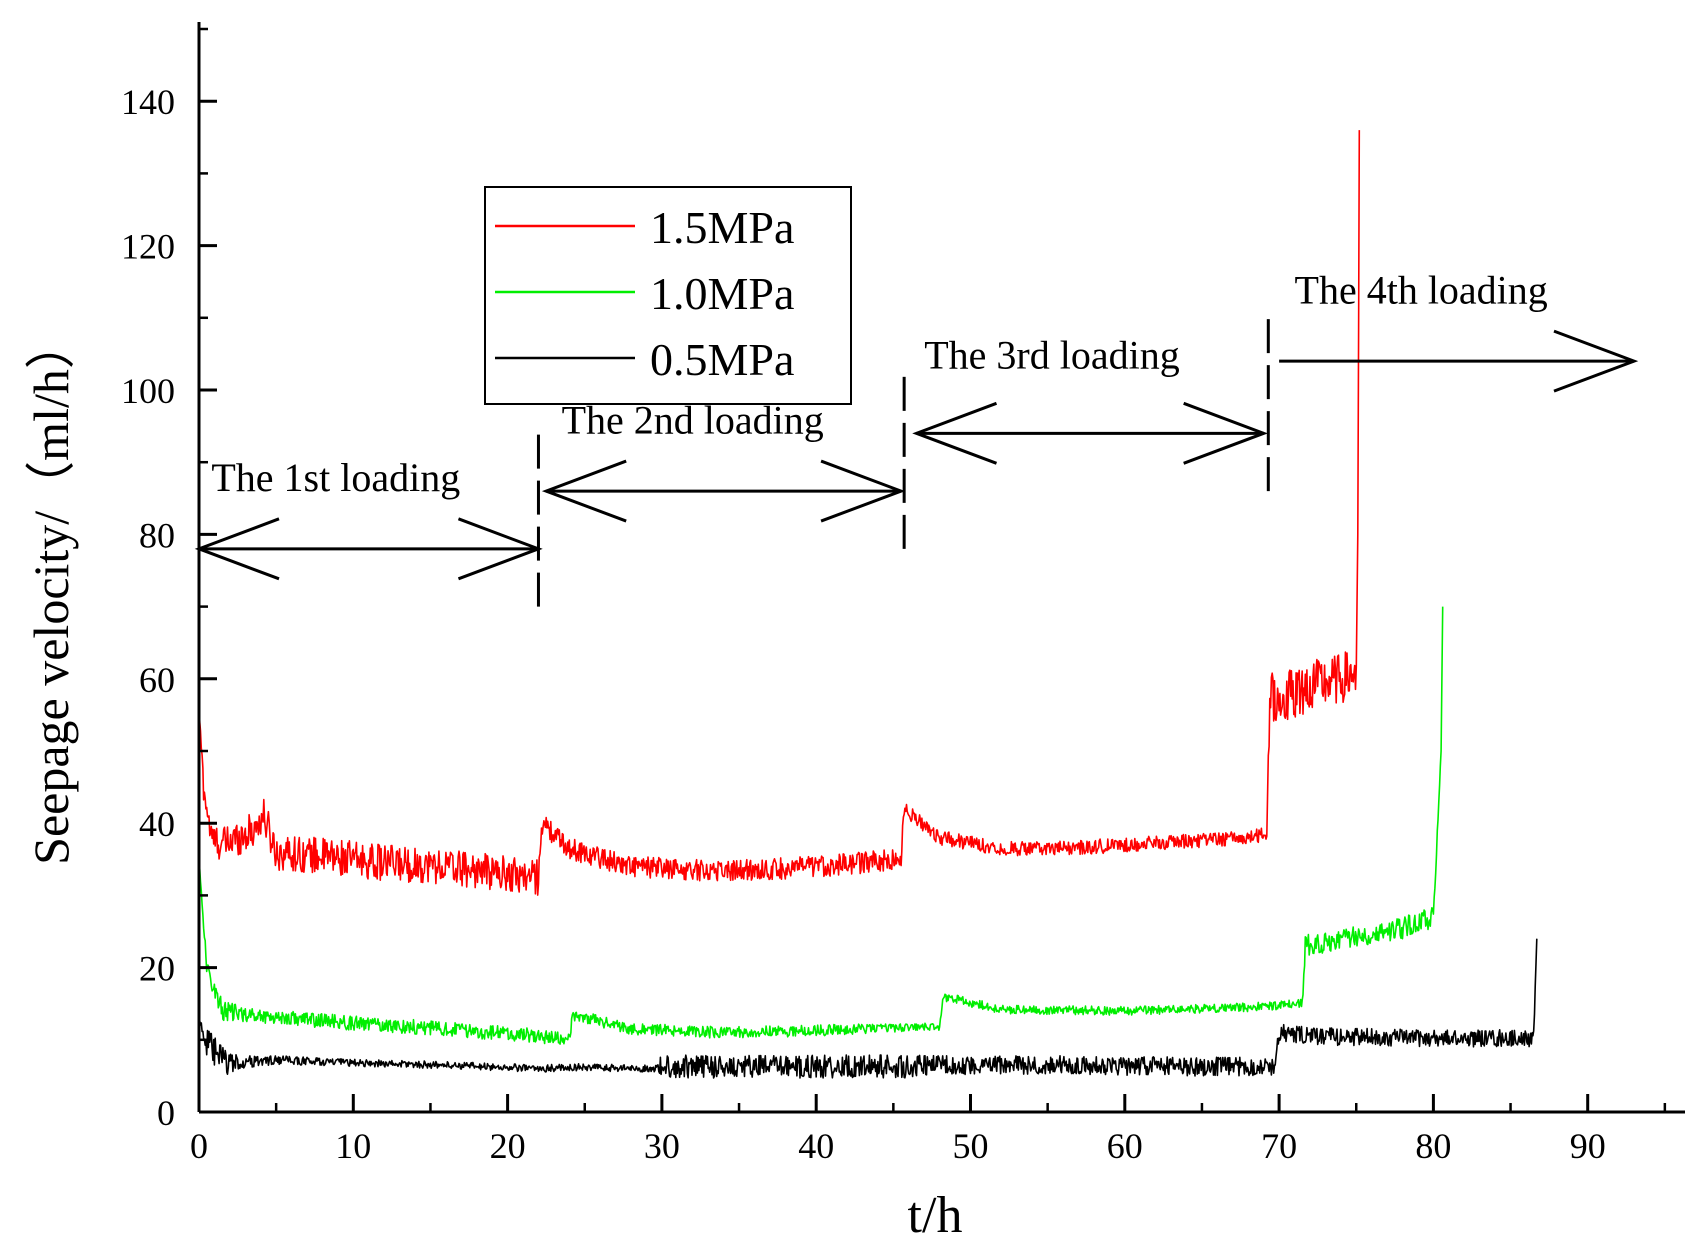  Describe the element at coordinates (353, 1146) in the screenshot. I see `x-tick-label-10: 10` at that location.